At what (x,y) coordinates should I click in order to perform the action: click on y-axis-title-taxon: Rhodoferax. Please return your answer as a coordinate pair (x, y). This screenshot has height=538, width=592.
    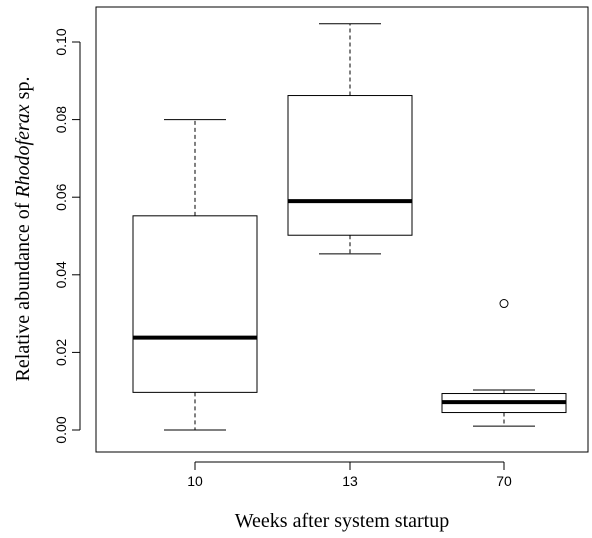
    Looking at the image, I should click on (23, 151).